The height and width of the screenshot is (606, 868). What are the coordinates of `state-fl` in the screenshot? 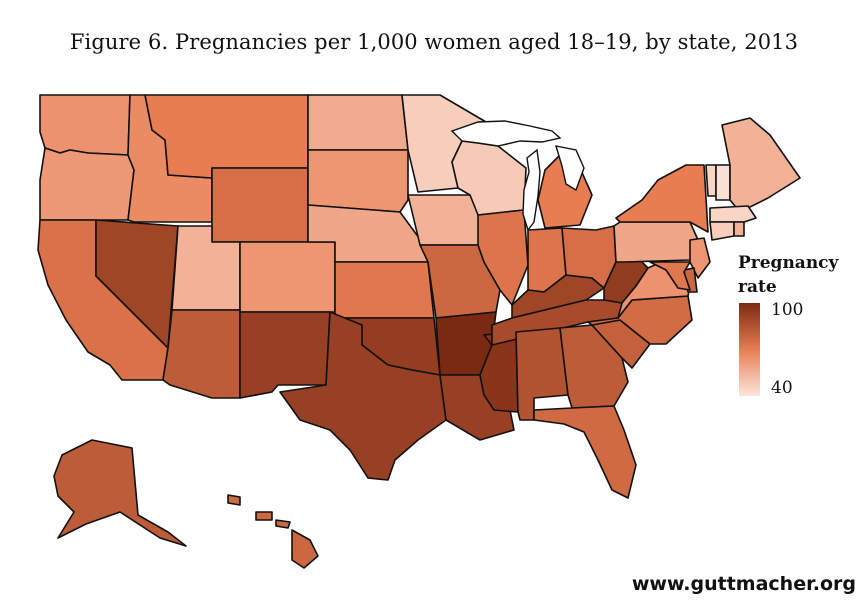 It's located at (585, 452).